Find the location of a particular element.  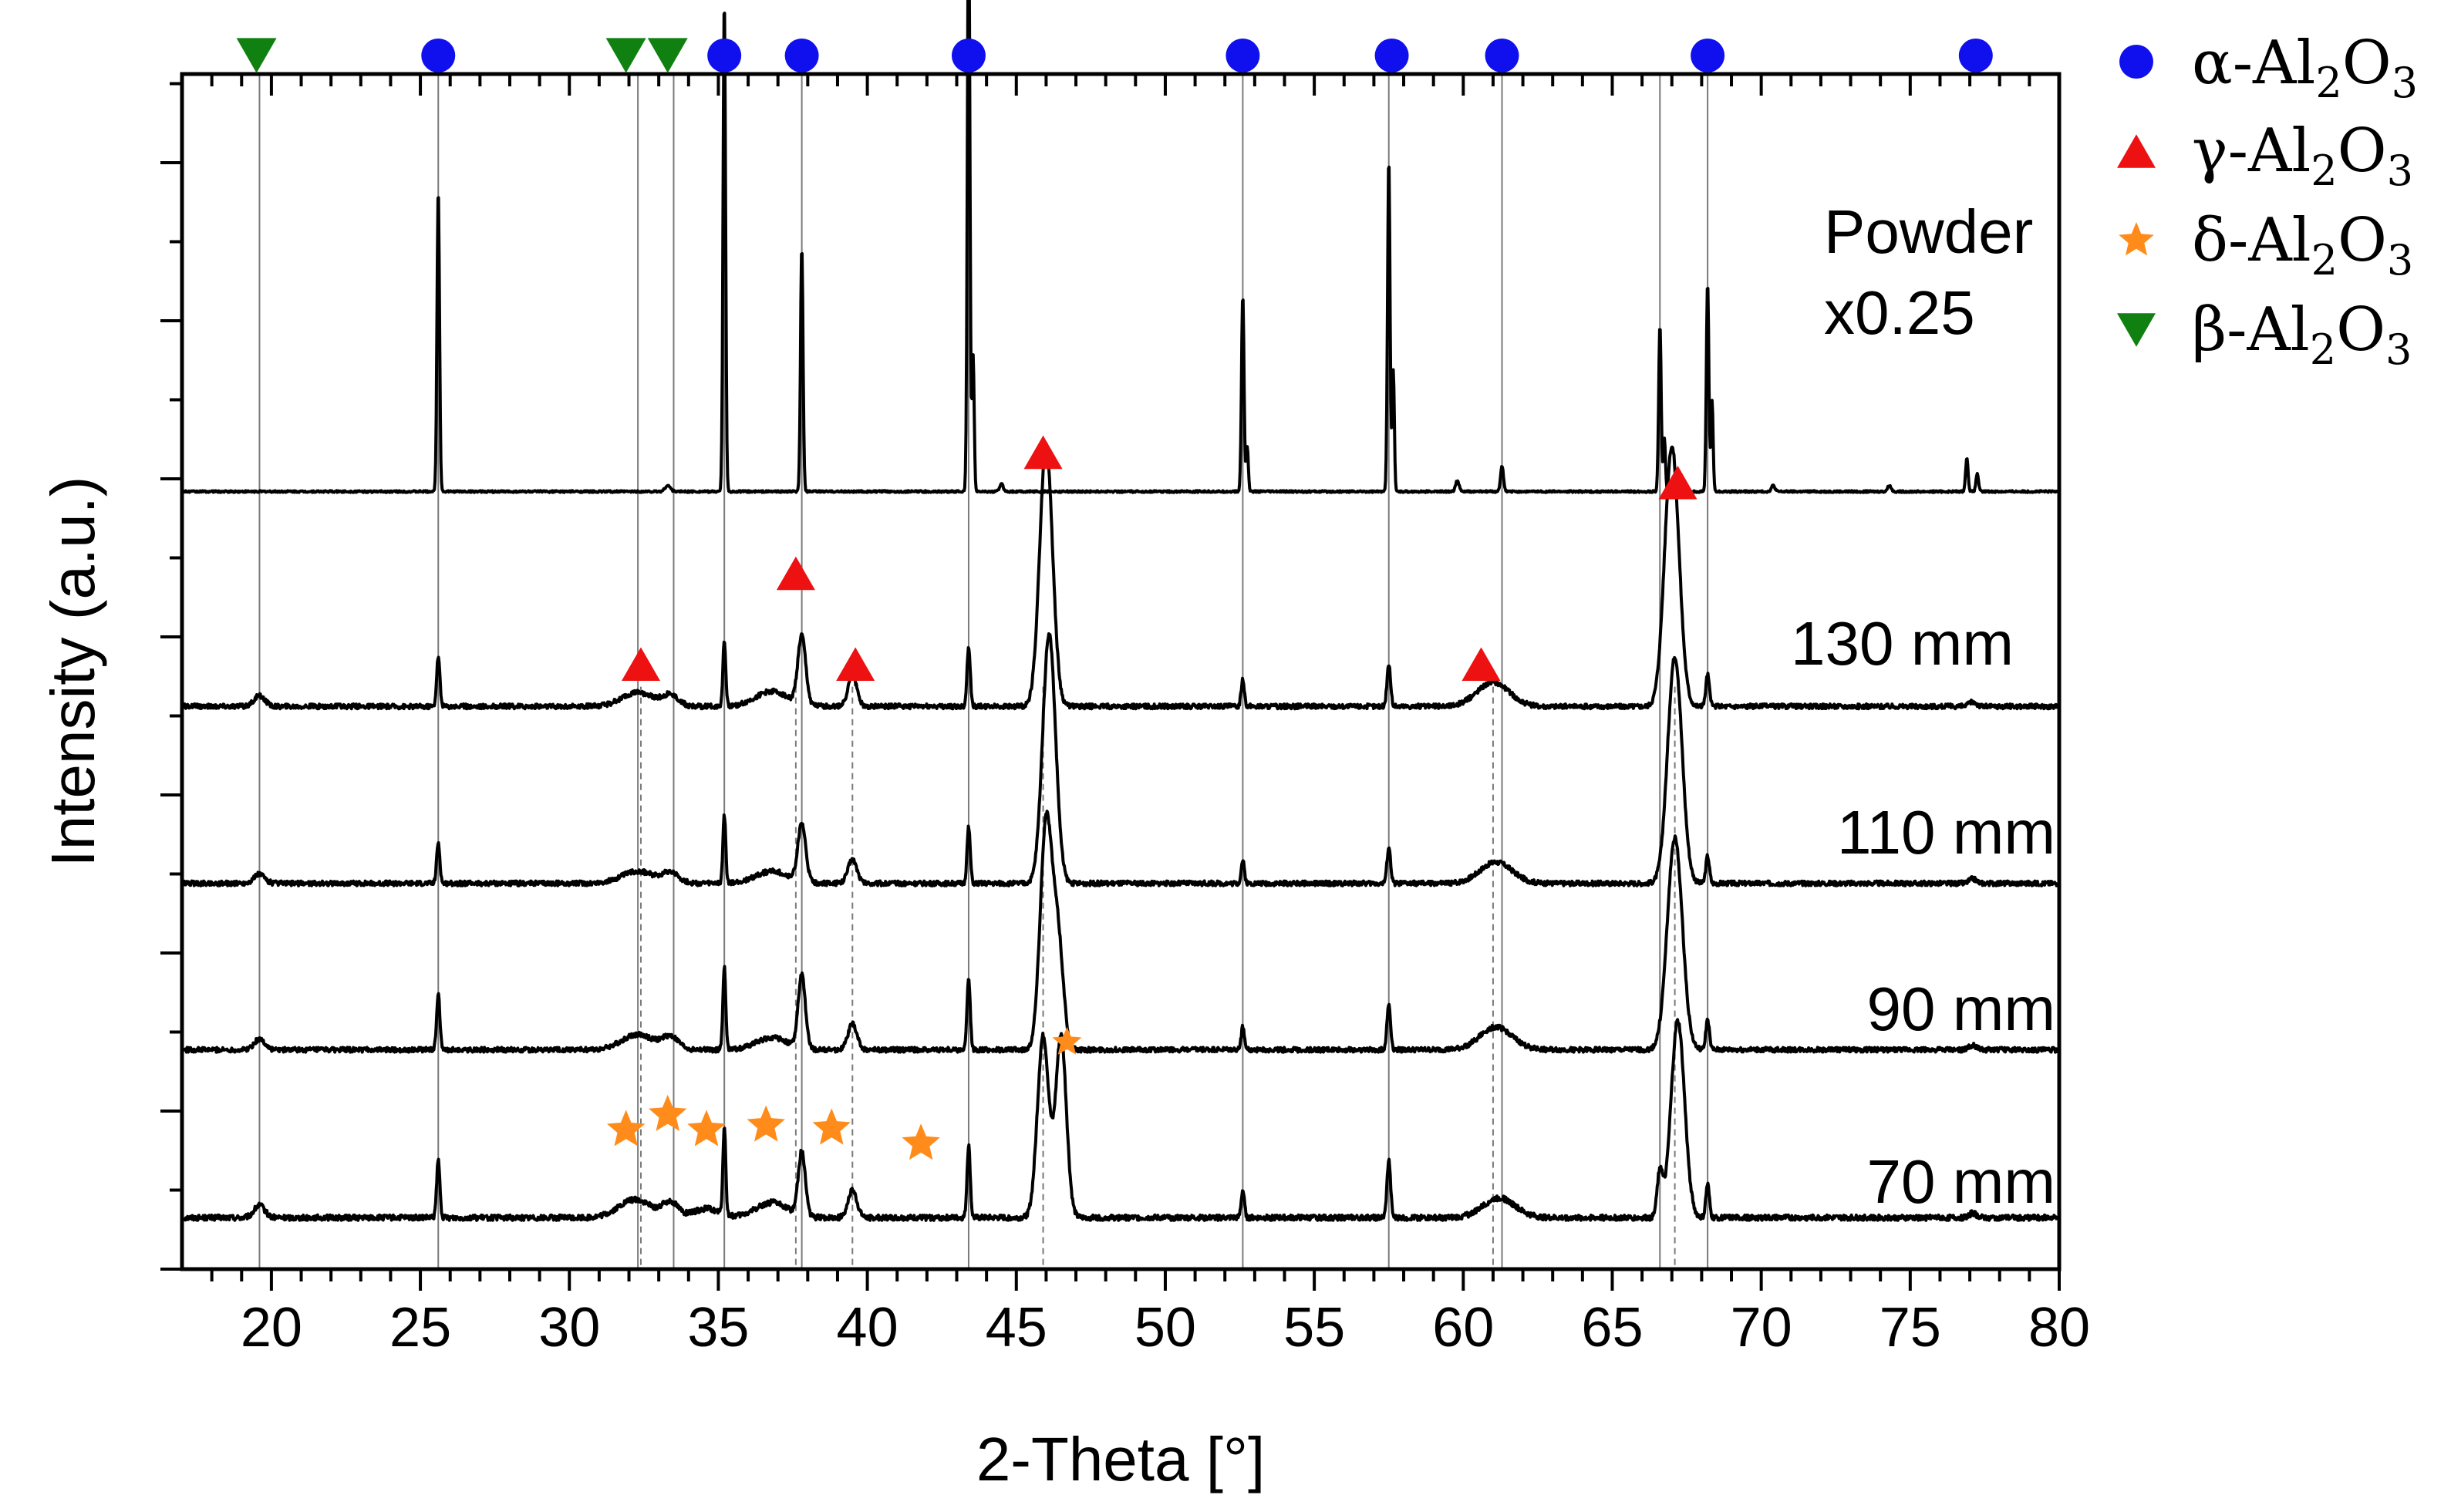

x-tick-label: 50 is located at coordinates (1165, 1328).